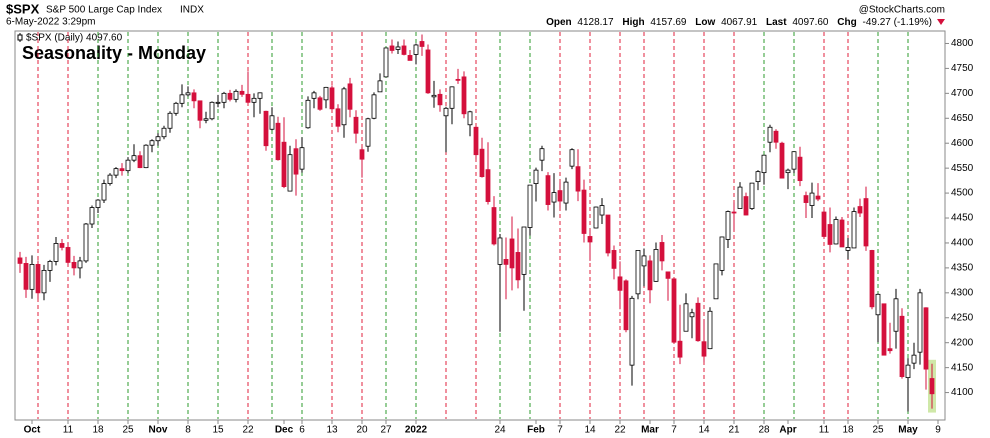  Describe the element at coordinates (332, 430) in the screenshot. I see `x-tick-label: 13` at that location.